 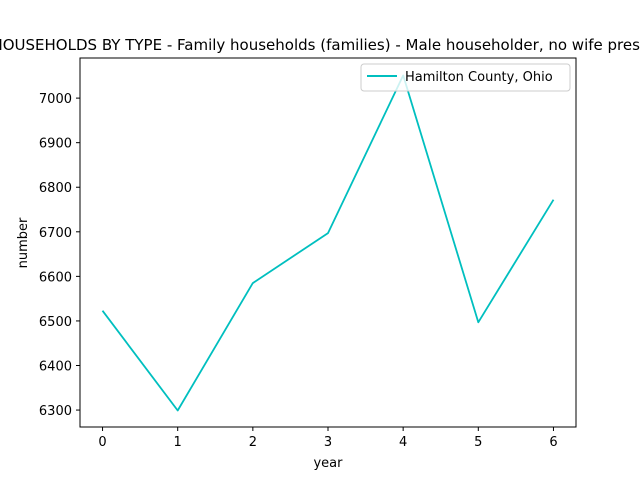 I want to click on x-tick-label: 6, so click(x=553, y=442).